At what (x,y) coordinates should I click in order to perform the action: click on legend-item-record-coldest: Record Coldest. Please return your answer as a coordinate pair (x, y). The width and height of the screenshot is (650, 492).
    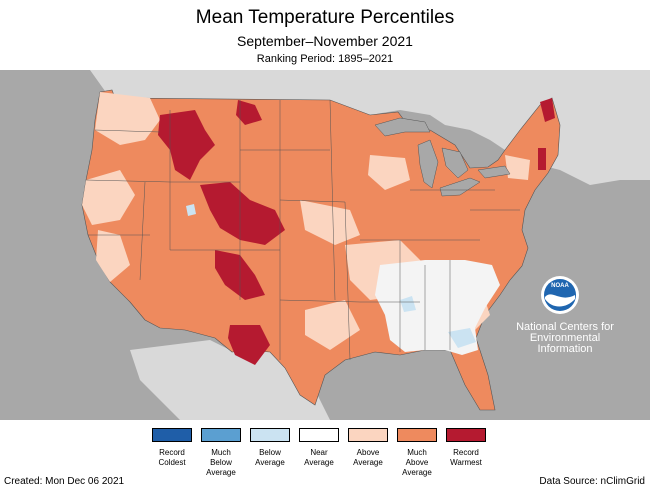
    Looking at the image, I should click on (172, 448).